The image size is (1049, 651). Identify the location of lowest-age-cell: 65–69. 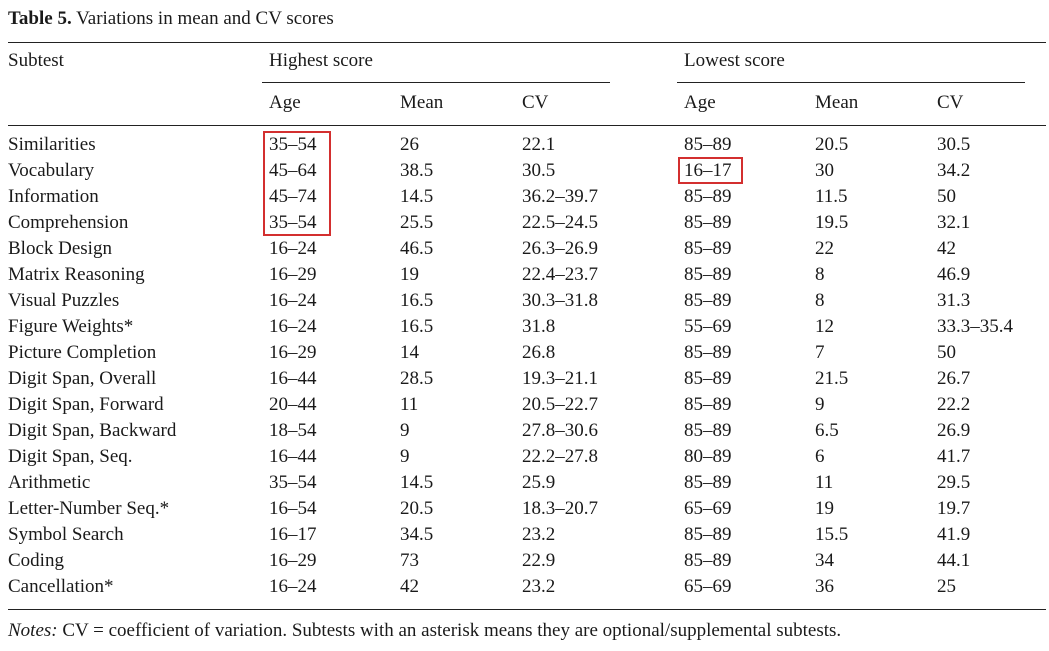
(708, 586).